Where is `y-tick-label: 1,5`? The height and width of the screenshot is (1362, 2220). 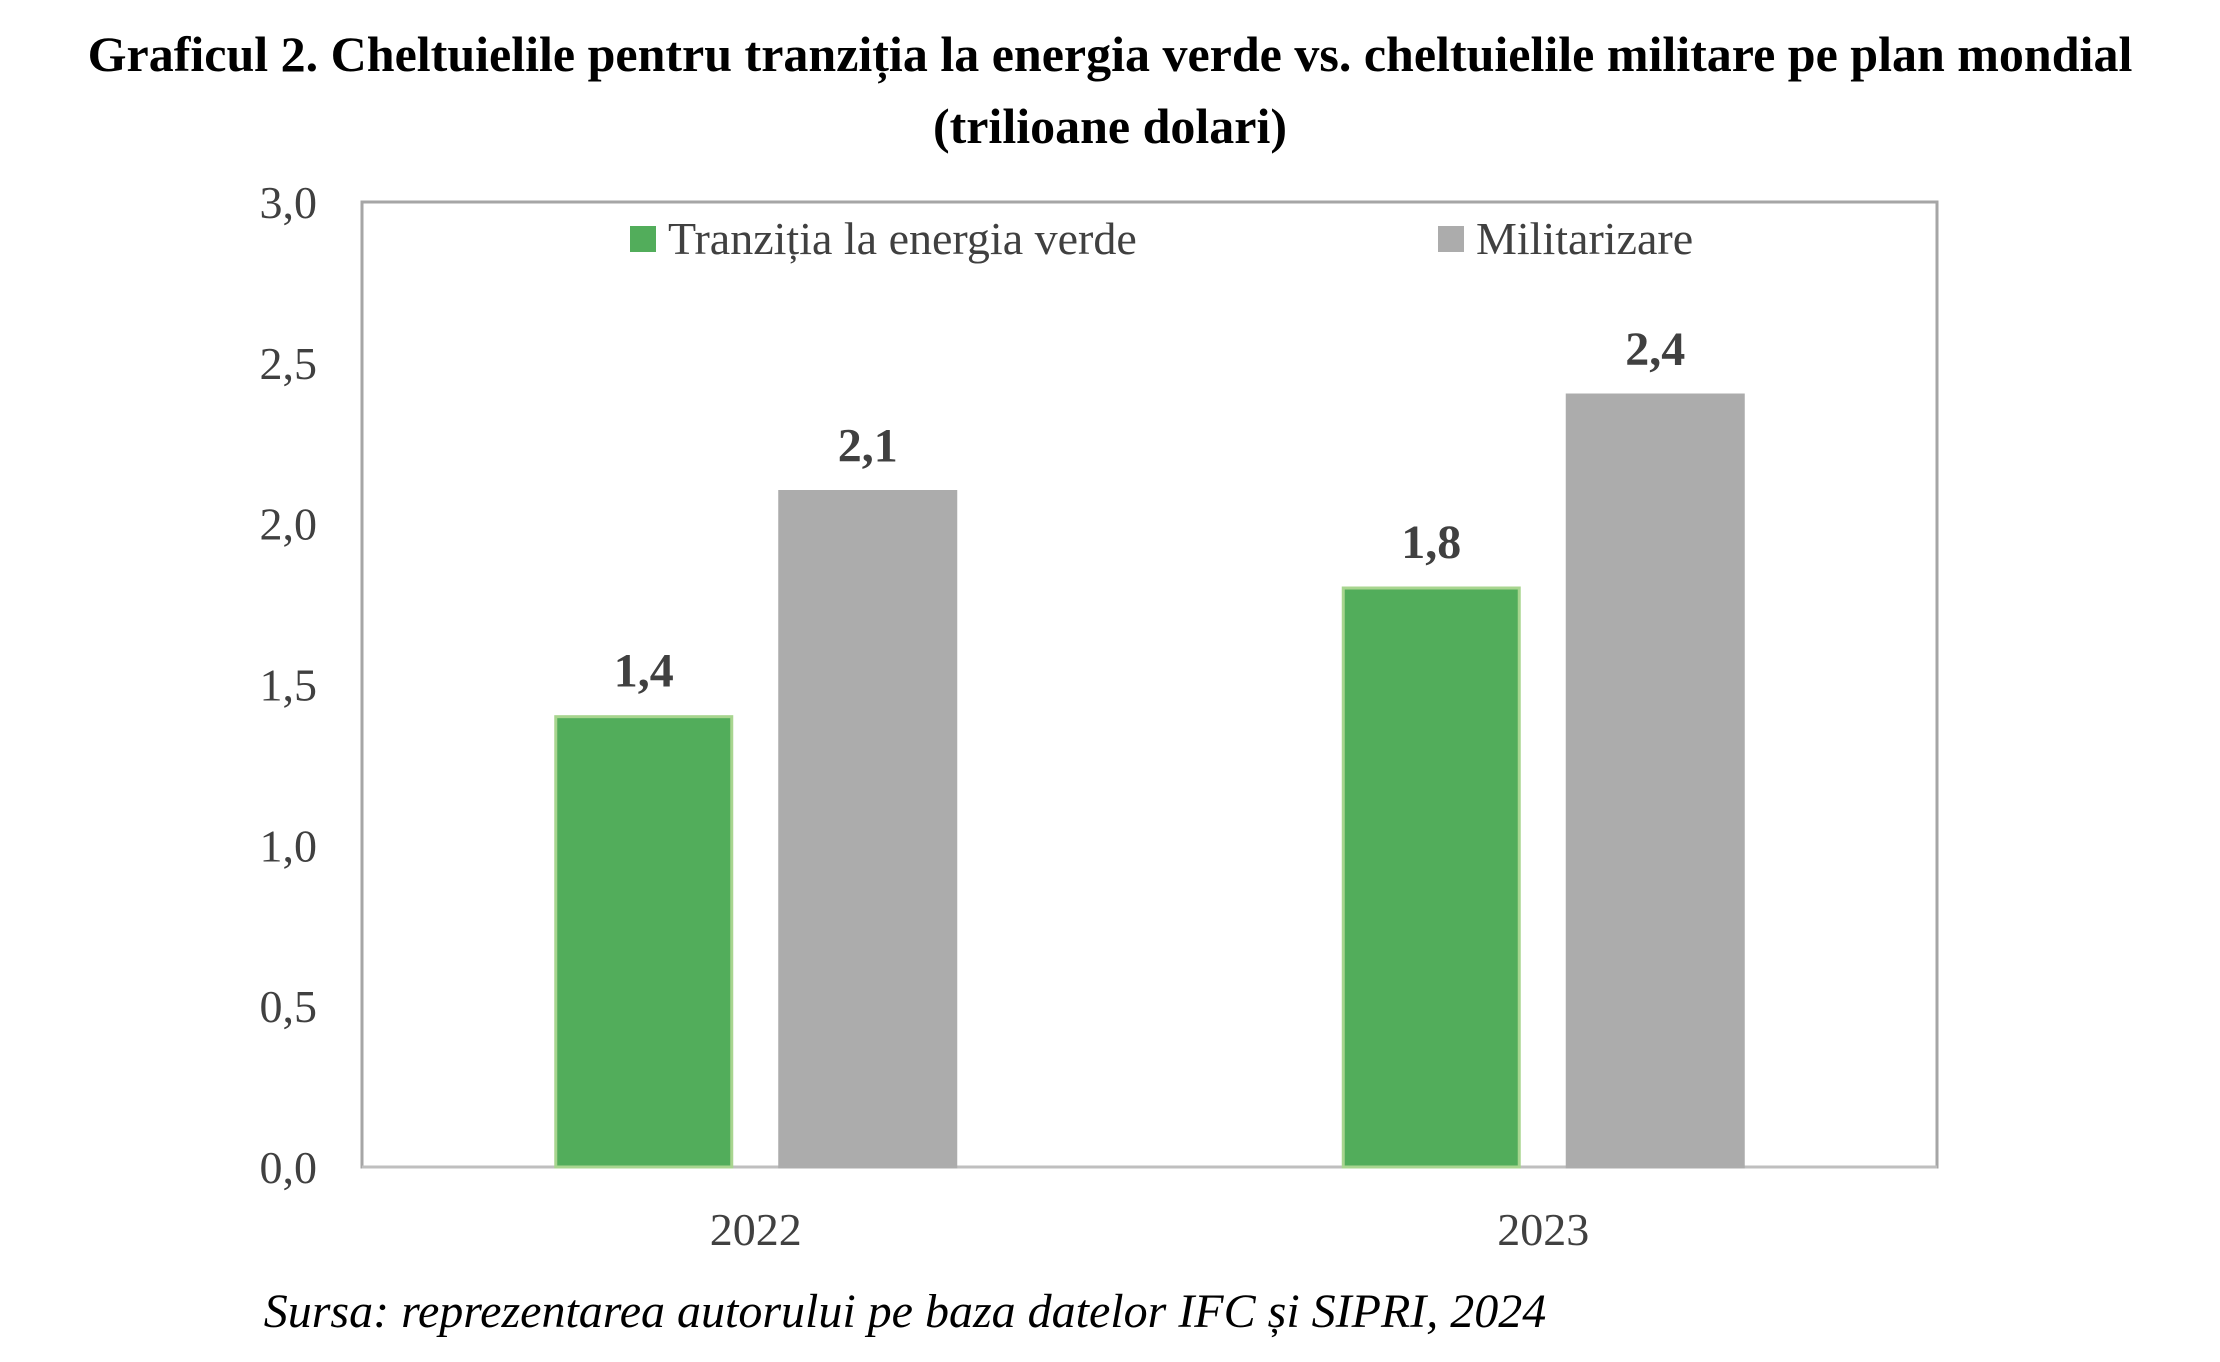
y-tick-label: 1,5 is located at coordinates (289, 685).